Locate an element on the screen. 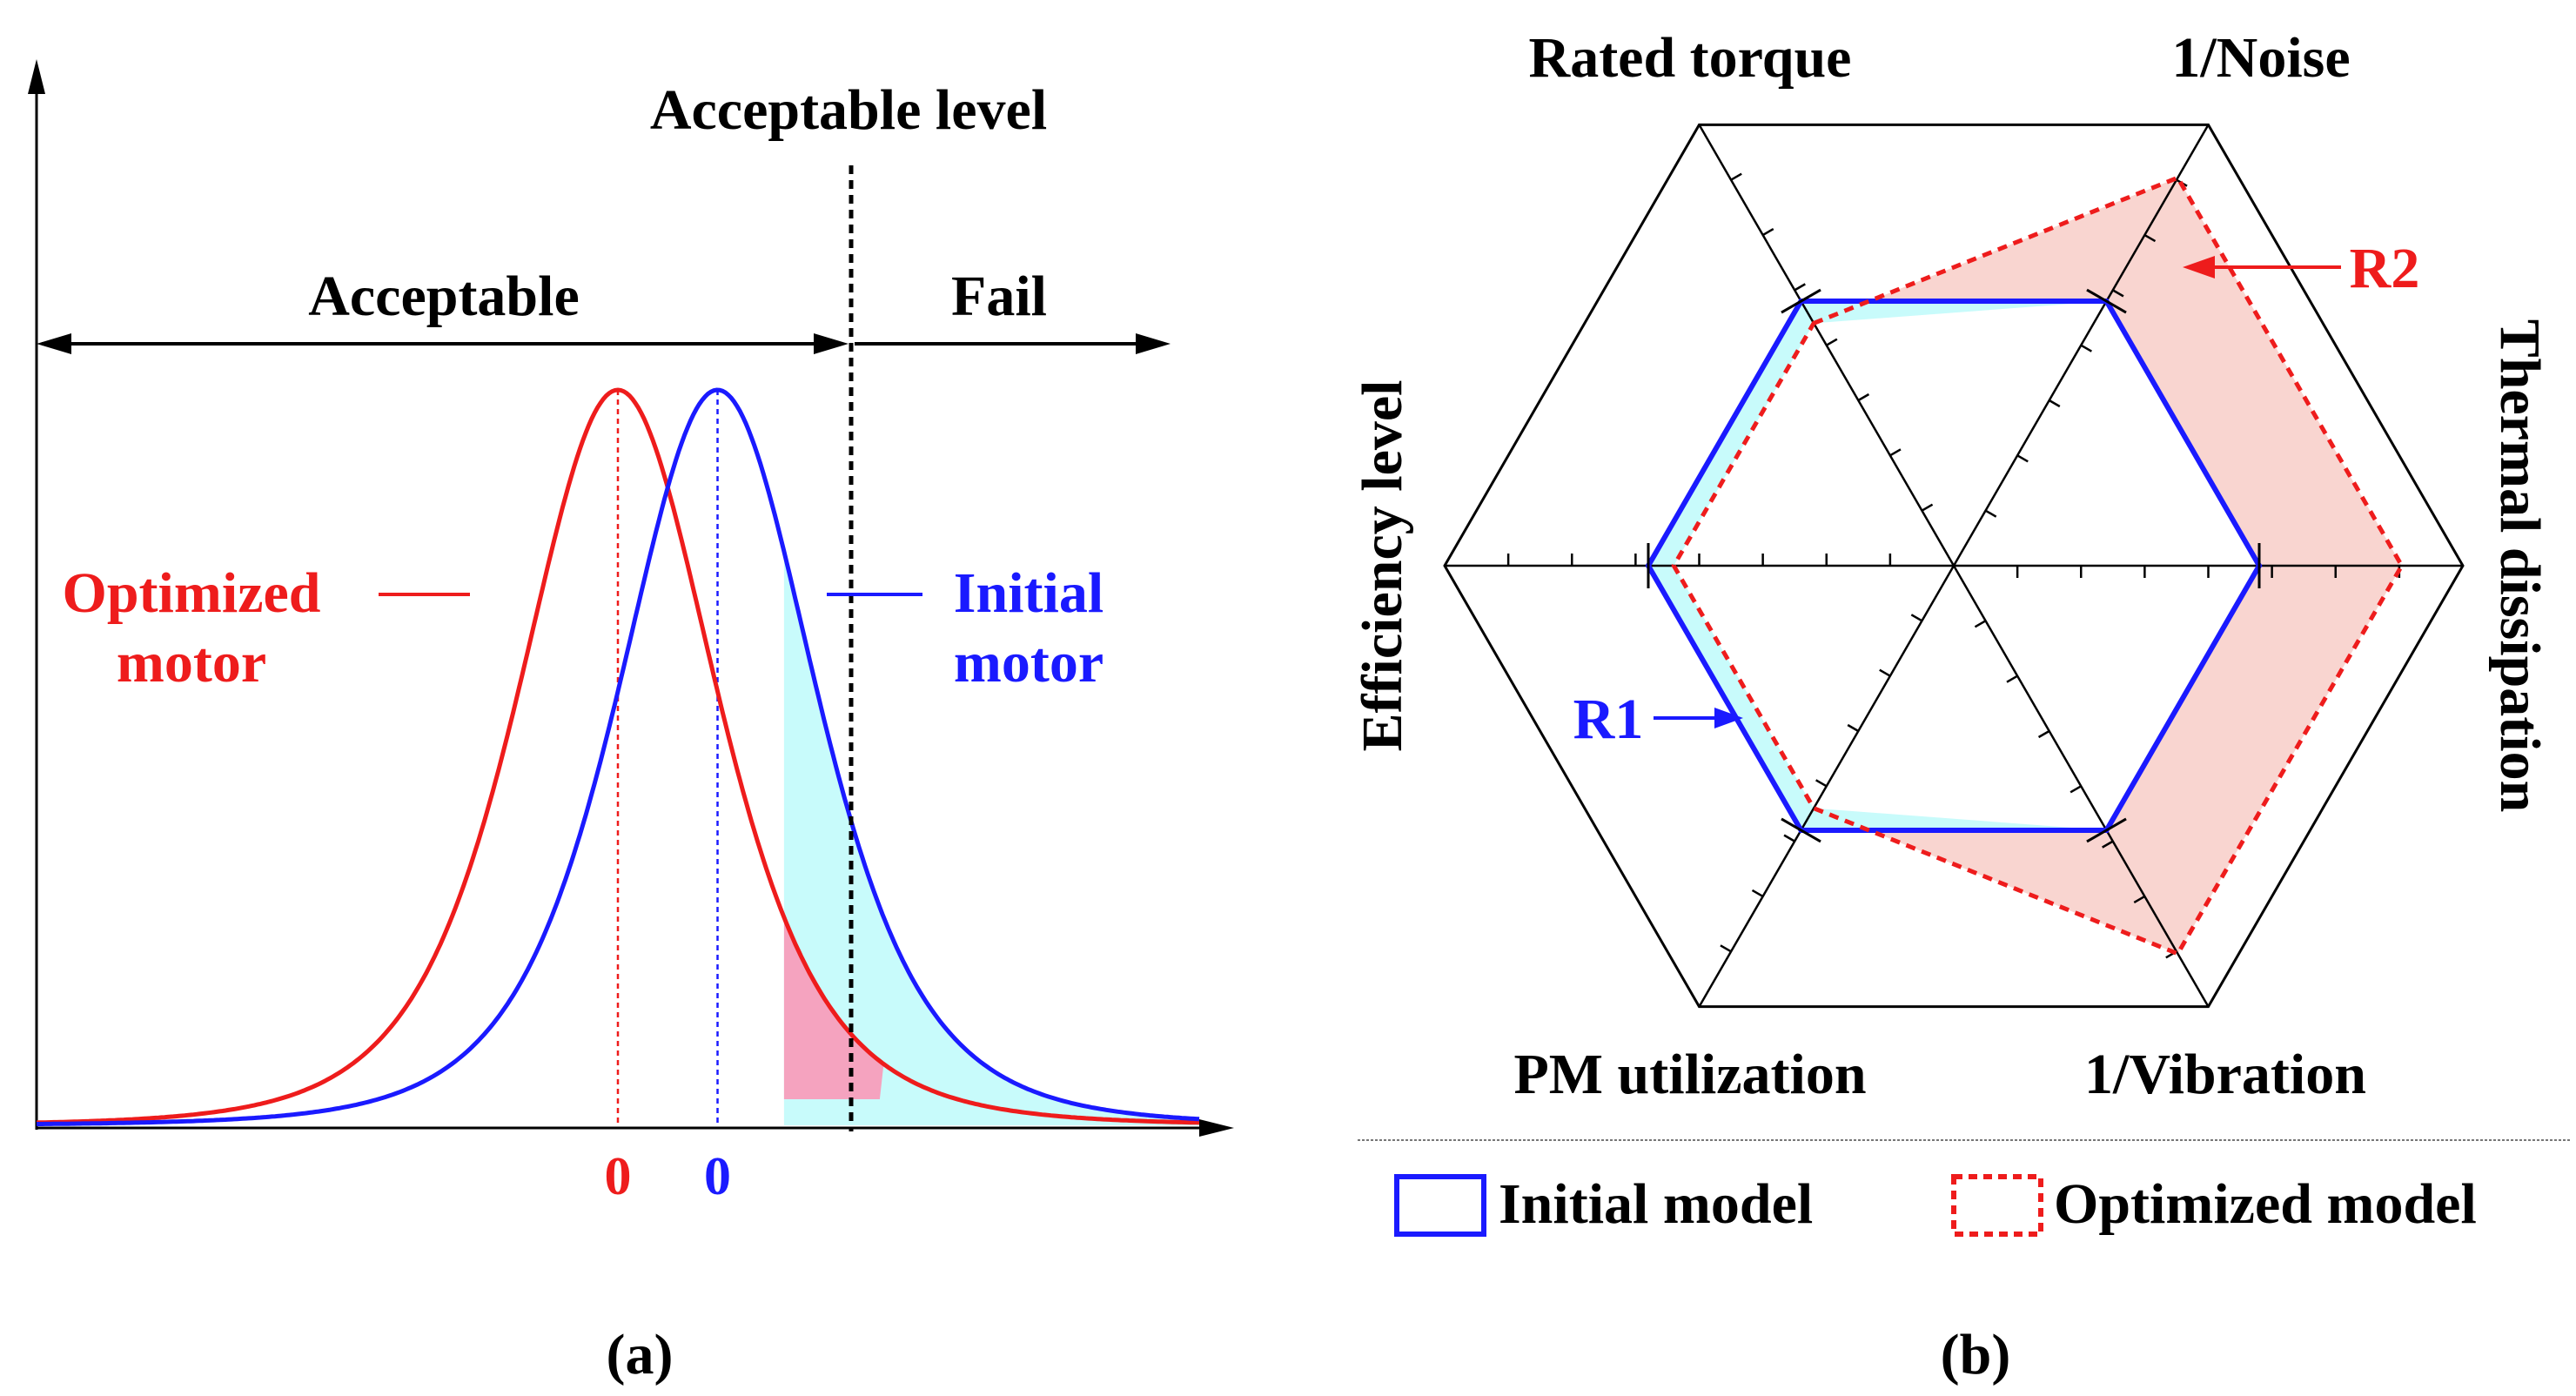  acceptable-level-label: Acceptable level is located at coordinates (849, 110).